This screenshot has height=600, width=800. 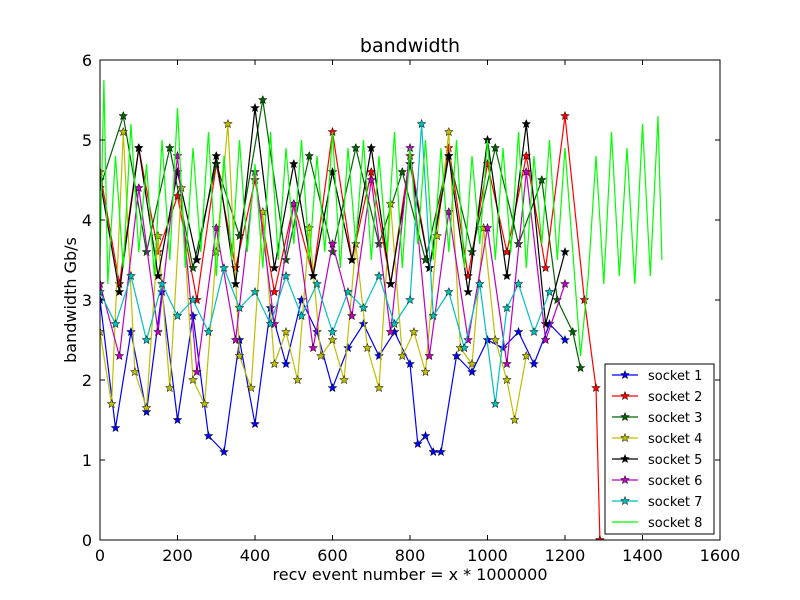 I want to click on y-tick-label: 5, so click(x=87, y=140).